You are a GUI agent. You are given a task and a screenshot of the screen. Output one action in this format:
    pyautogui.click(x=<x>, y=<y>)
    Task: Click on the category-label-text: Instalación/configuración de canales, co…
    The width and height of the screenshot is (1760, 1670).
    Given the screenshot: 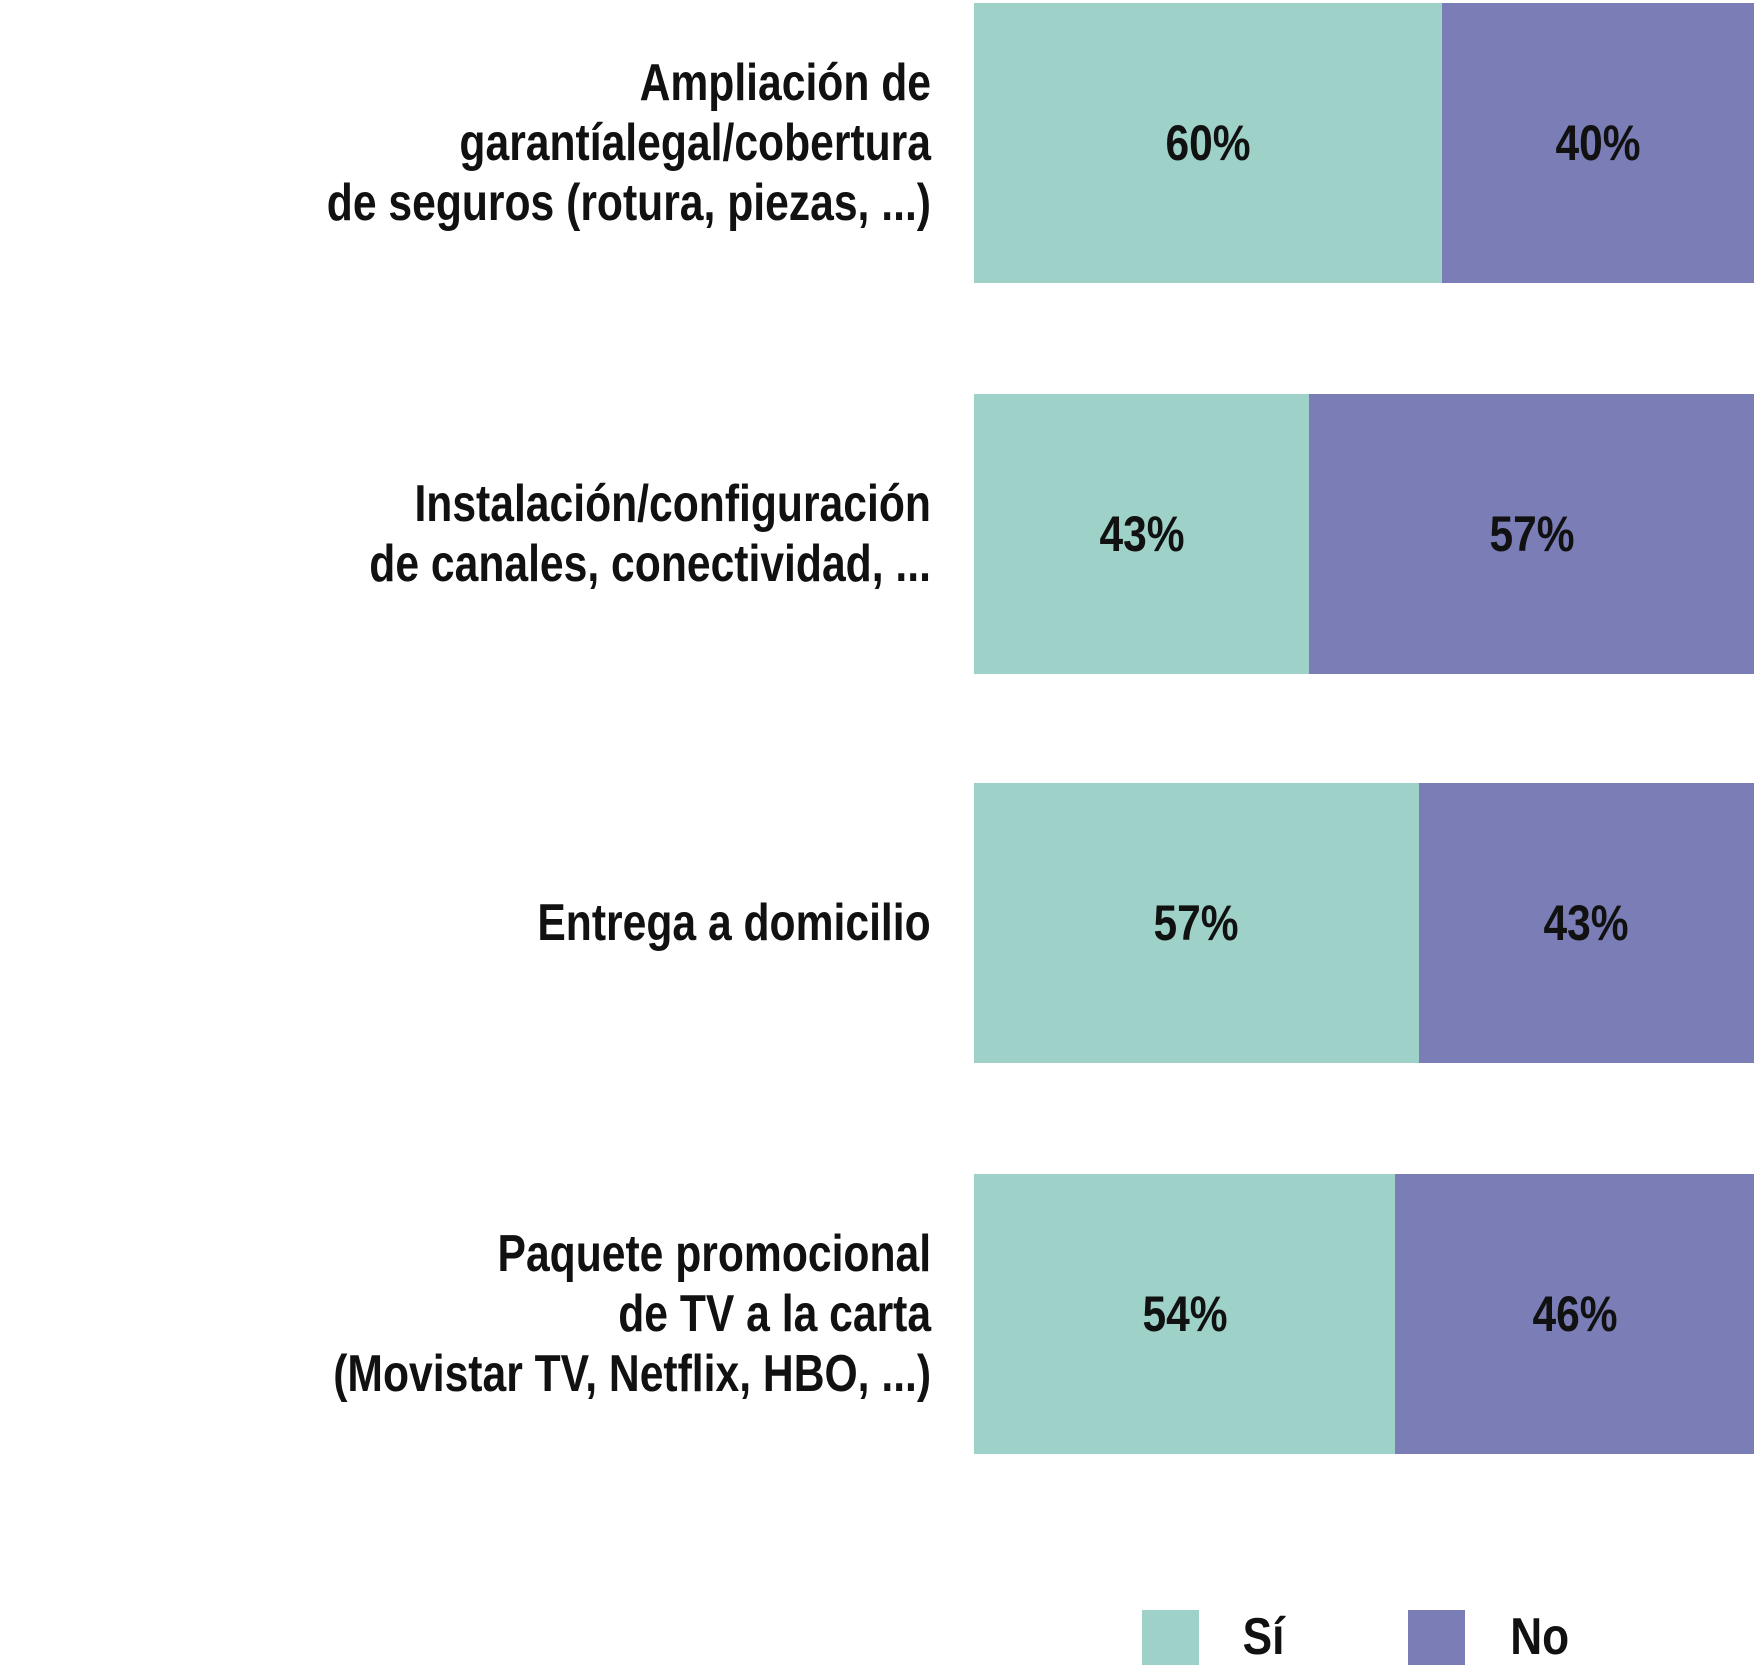 What is the action you would take?
    pyautogui.click(x=650, y=534)
    